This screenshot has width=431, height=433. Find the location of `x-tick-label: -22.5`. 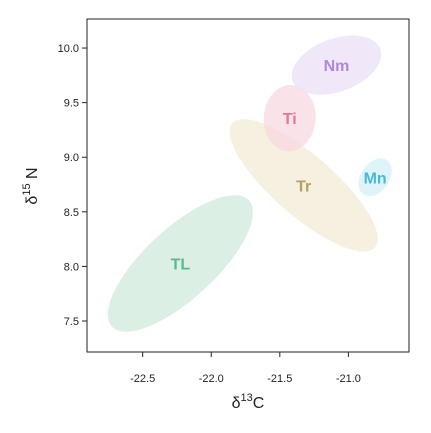

x-tick-label: -22.5 is located at coordinates (142, 379).